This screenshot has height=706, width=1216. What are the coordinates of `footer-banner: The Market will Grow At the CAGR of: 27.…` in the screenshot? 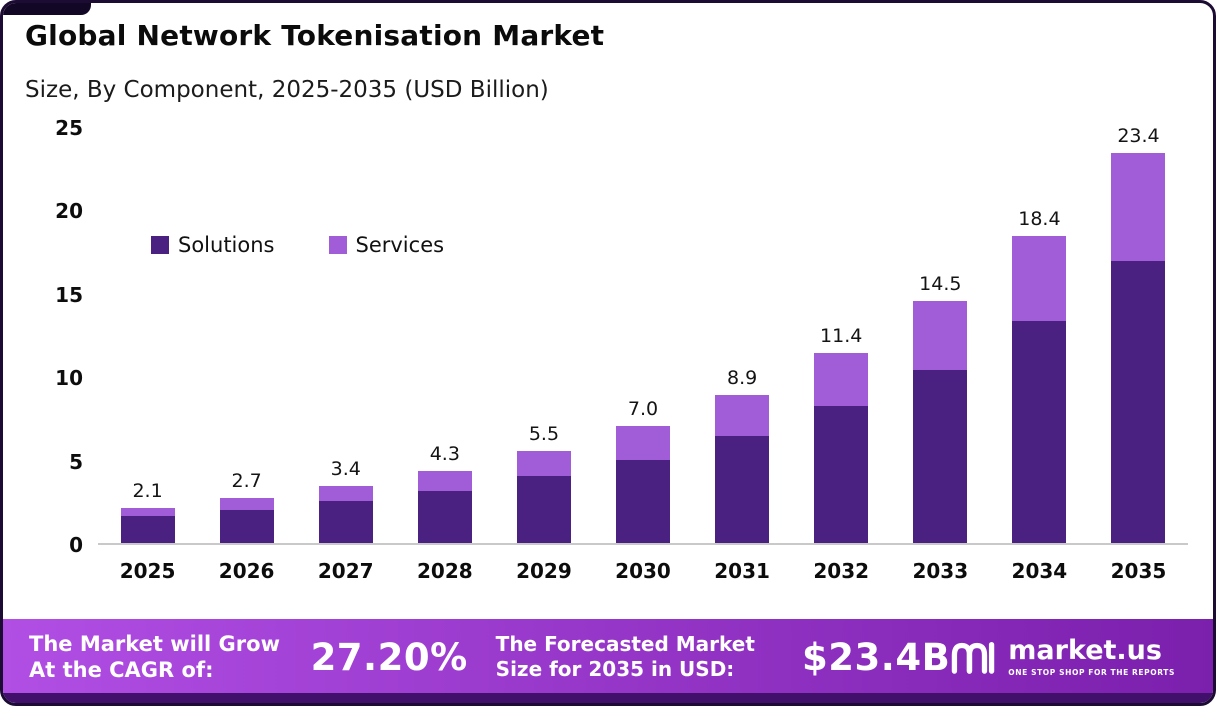 It's located at (608, 657).